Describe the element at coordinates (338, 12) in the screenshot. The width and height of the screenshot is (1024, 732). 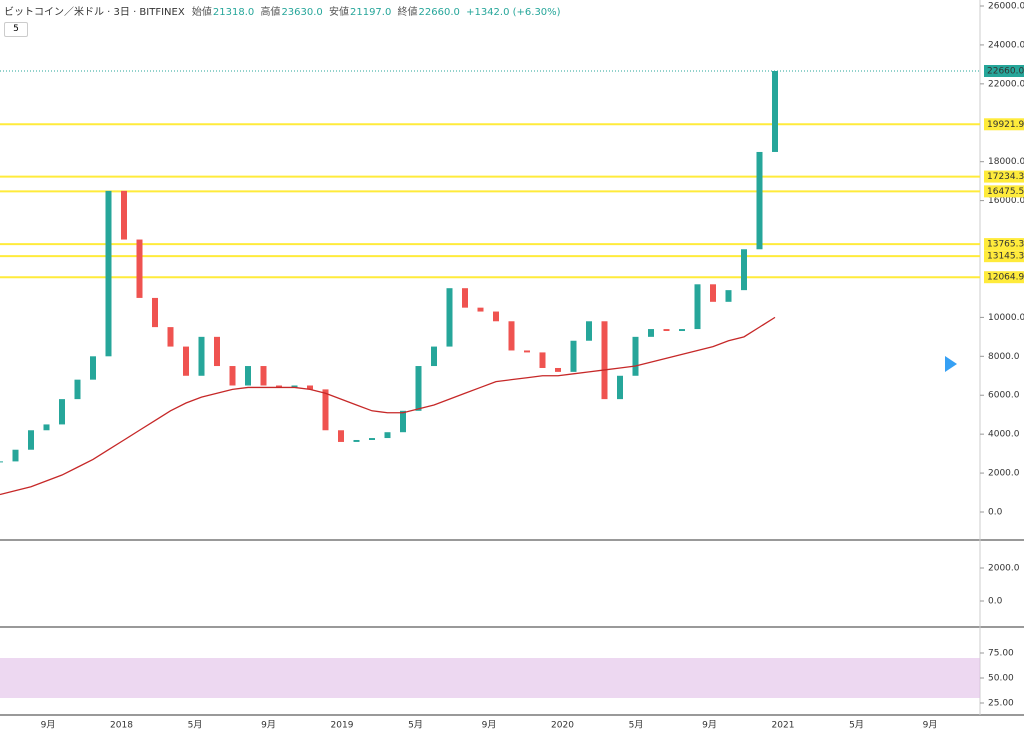
I see `label: 安値` at that location.